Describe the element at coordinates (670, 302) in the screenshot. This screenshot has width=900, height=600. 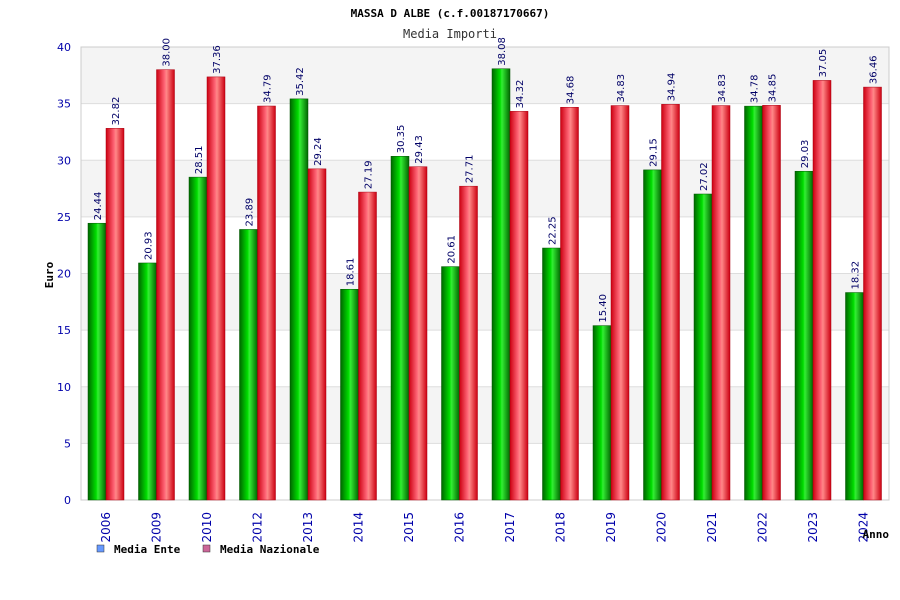
I see `bar-media-nazionale-2020` at that location.